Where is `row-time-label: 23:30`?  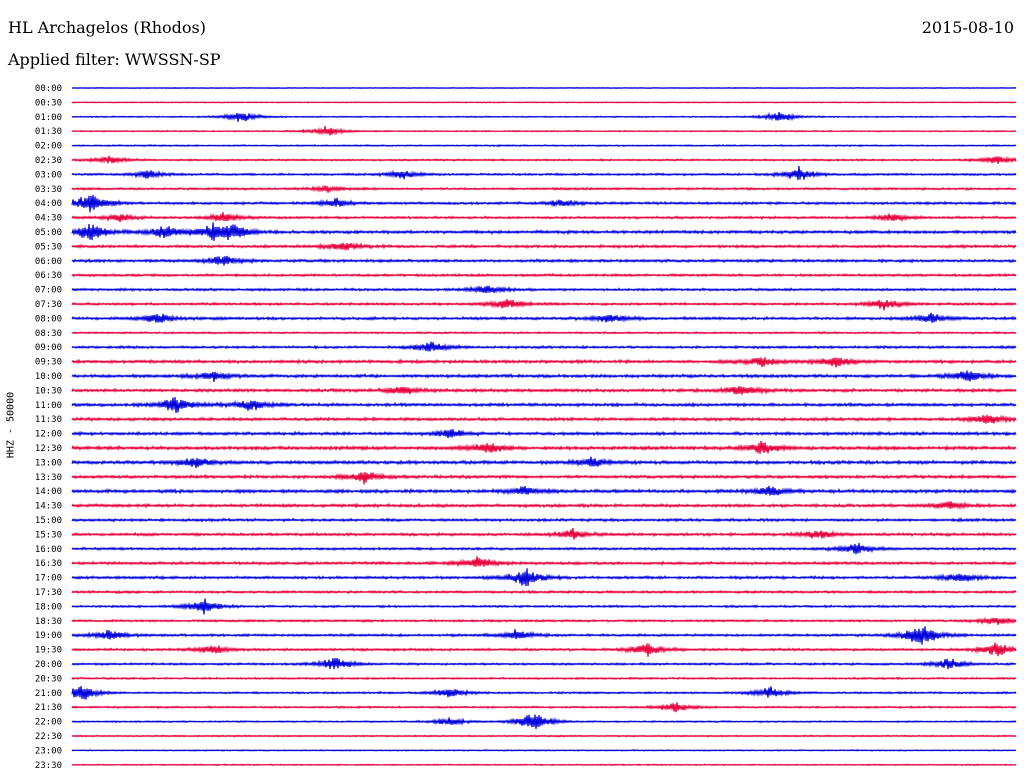 row-time-label: 23:30 is located at coordinates (48, 766).